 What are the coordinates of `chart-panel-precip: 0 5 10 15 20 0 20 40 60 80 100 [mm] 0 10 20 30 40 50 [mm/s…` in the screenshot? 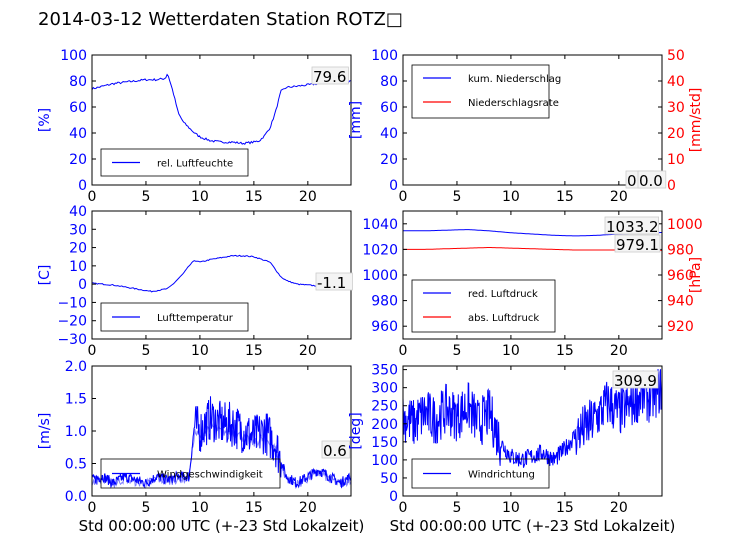 It's located at (526, 126).